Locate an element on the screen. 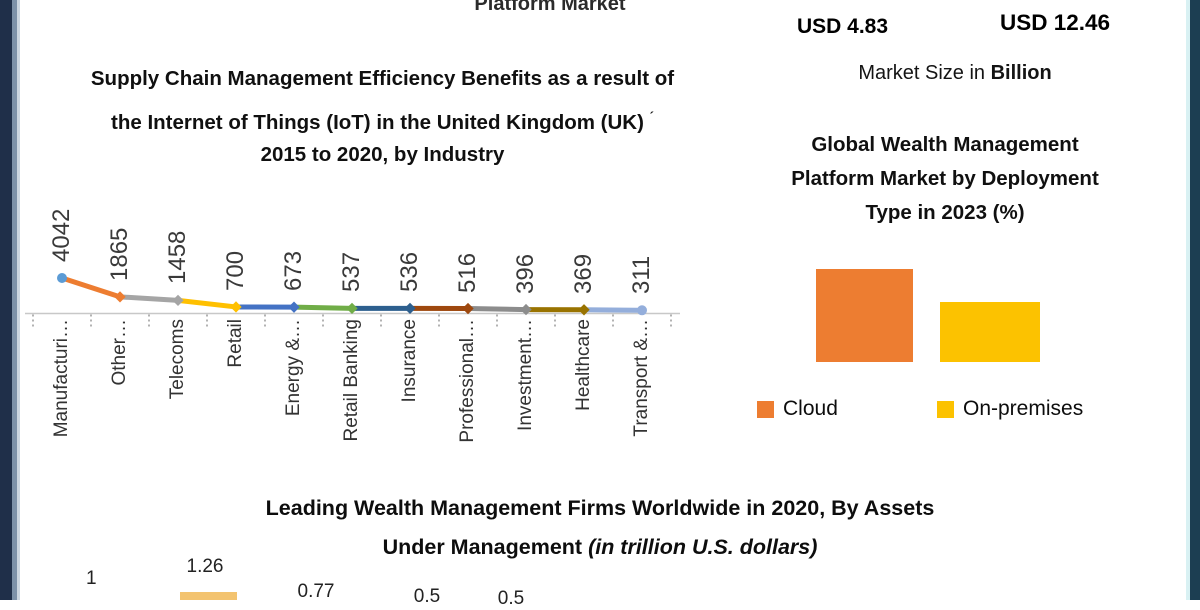  market-size-caption: Market Size in Billion is located at coordinates (955, 73).